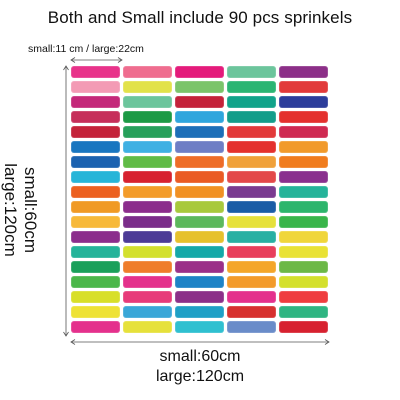  What do you see at coordinates (200, 376) in the screenshot?
I see `width-large-label: large:120cm` at bounding box center [200, 376].